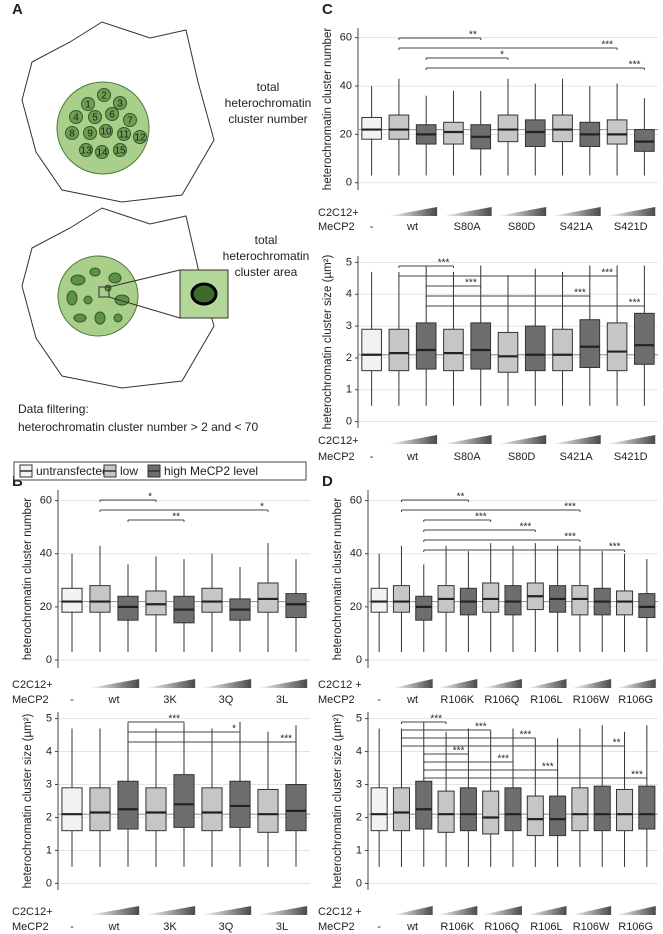 This screenshot has height=934, width=663. I want to click on x-tick-label: -, so click(72, 700).